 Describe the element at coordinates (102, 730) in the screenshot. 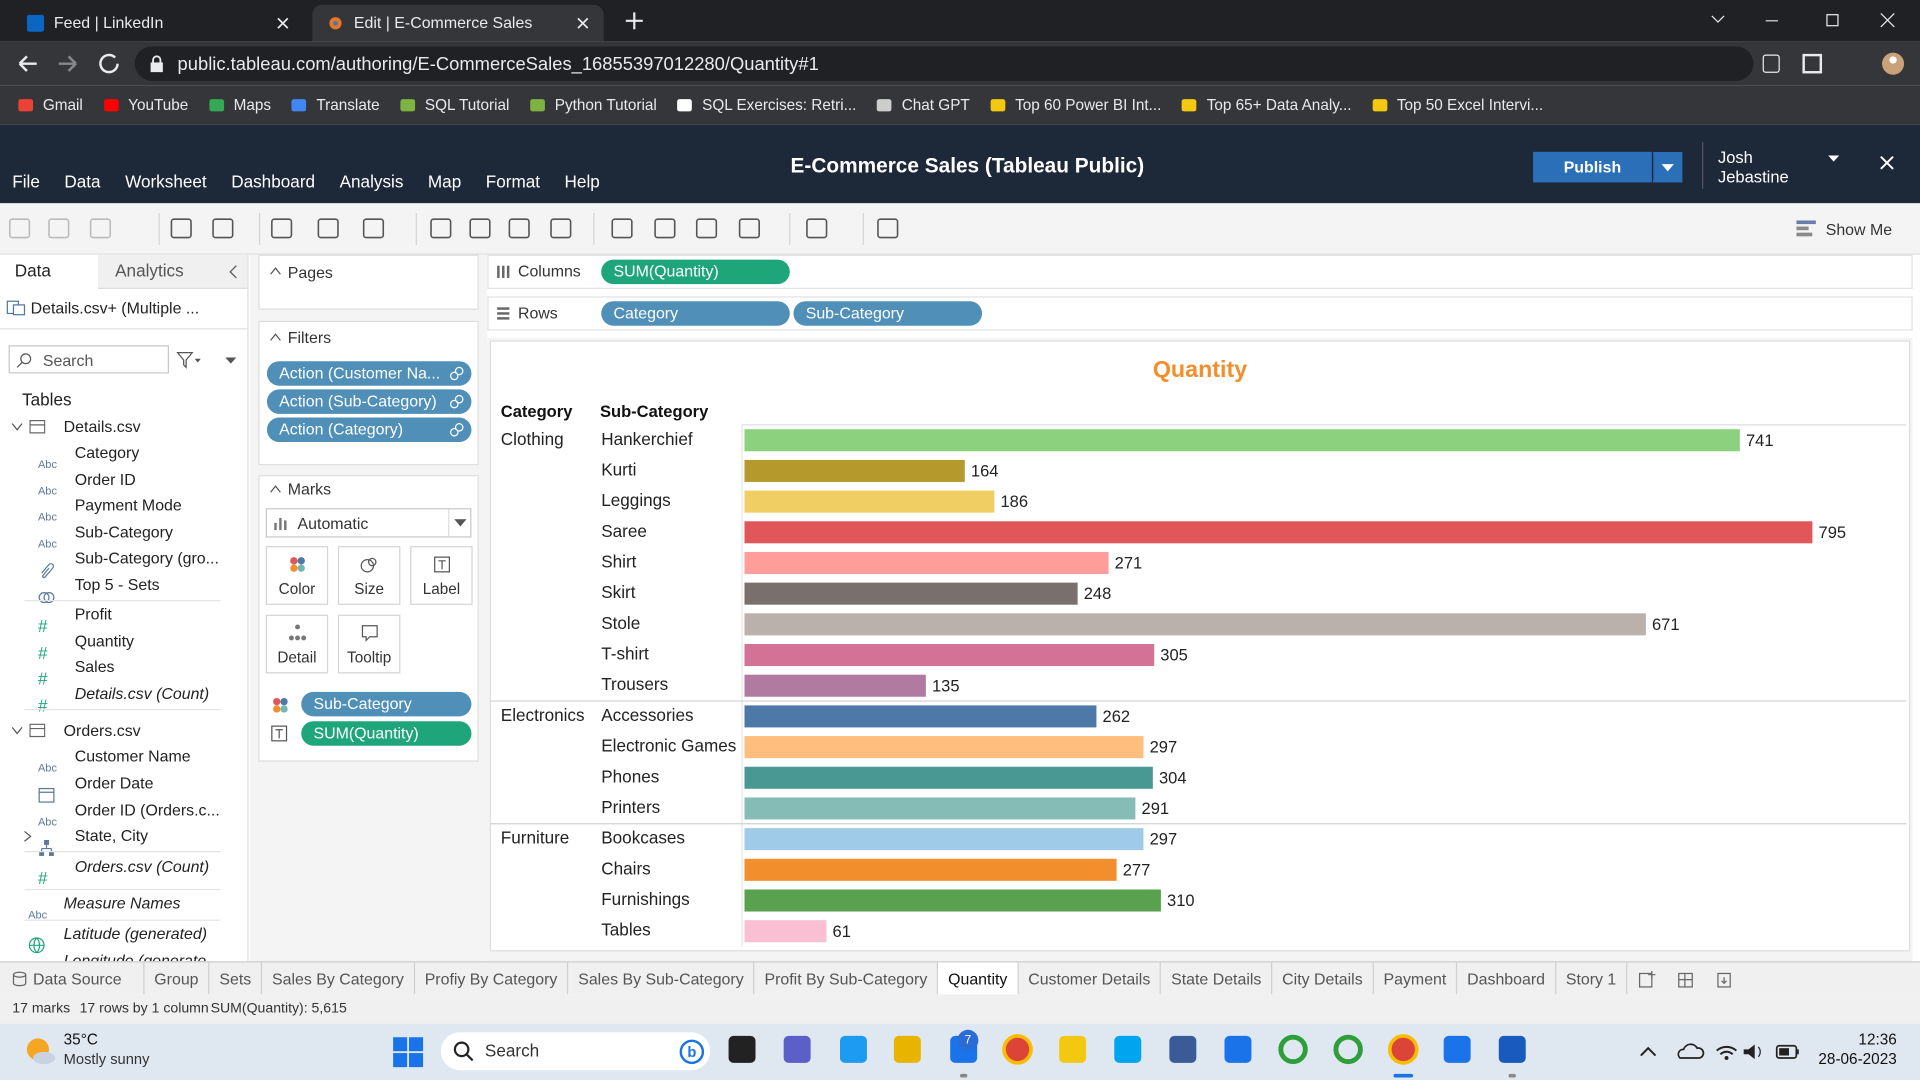

I see `table-name: Orders.csv` at that location.